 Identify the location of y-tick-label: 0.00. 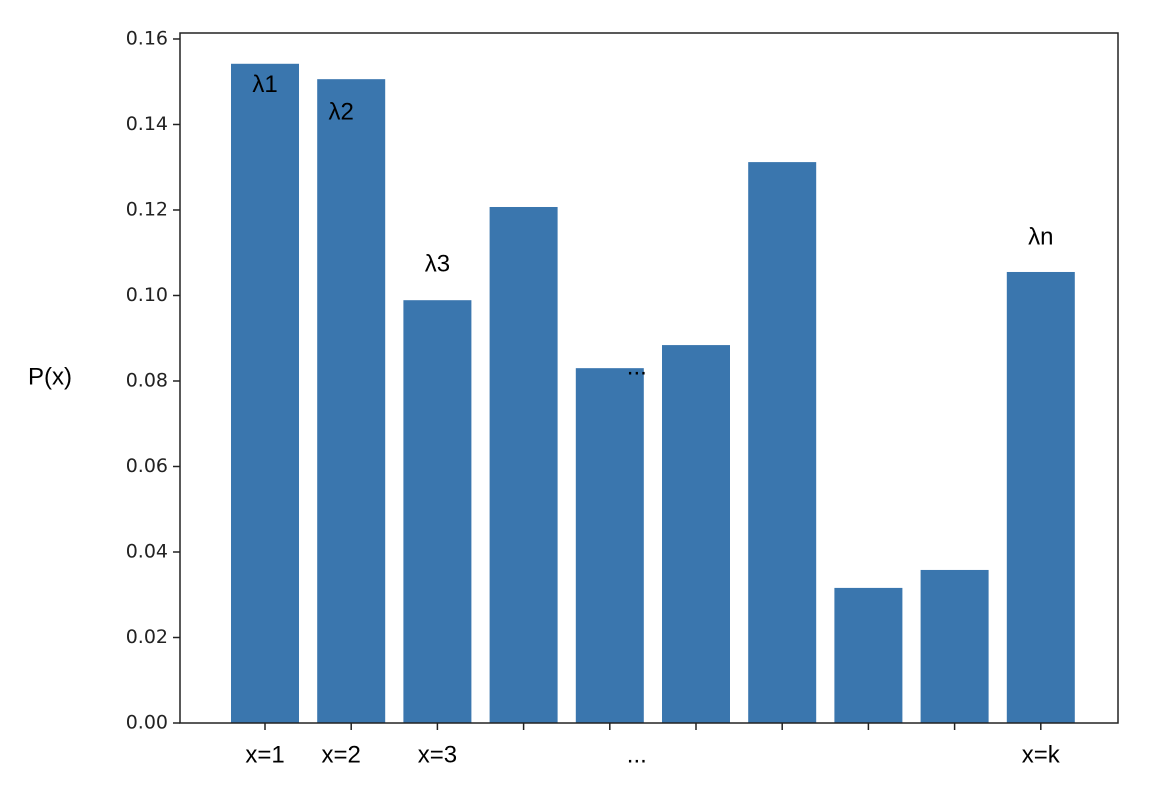
(147, 723).